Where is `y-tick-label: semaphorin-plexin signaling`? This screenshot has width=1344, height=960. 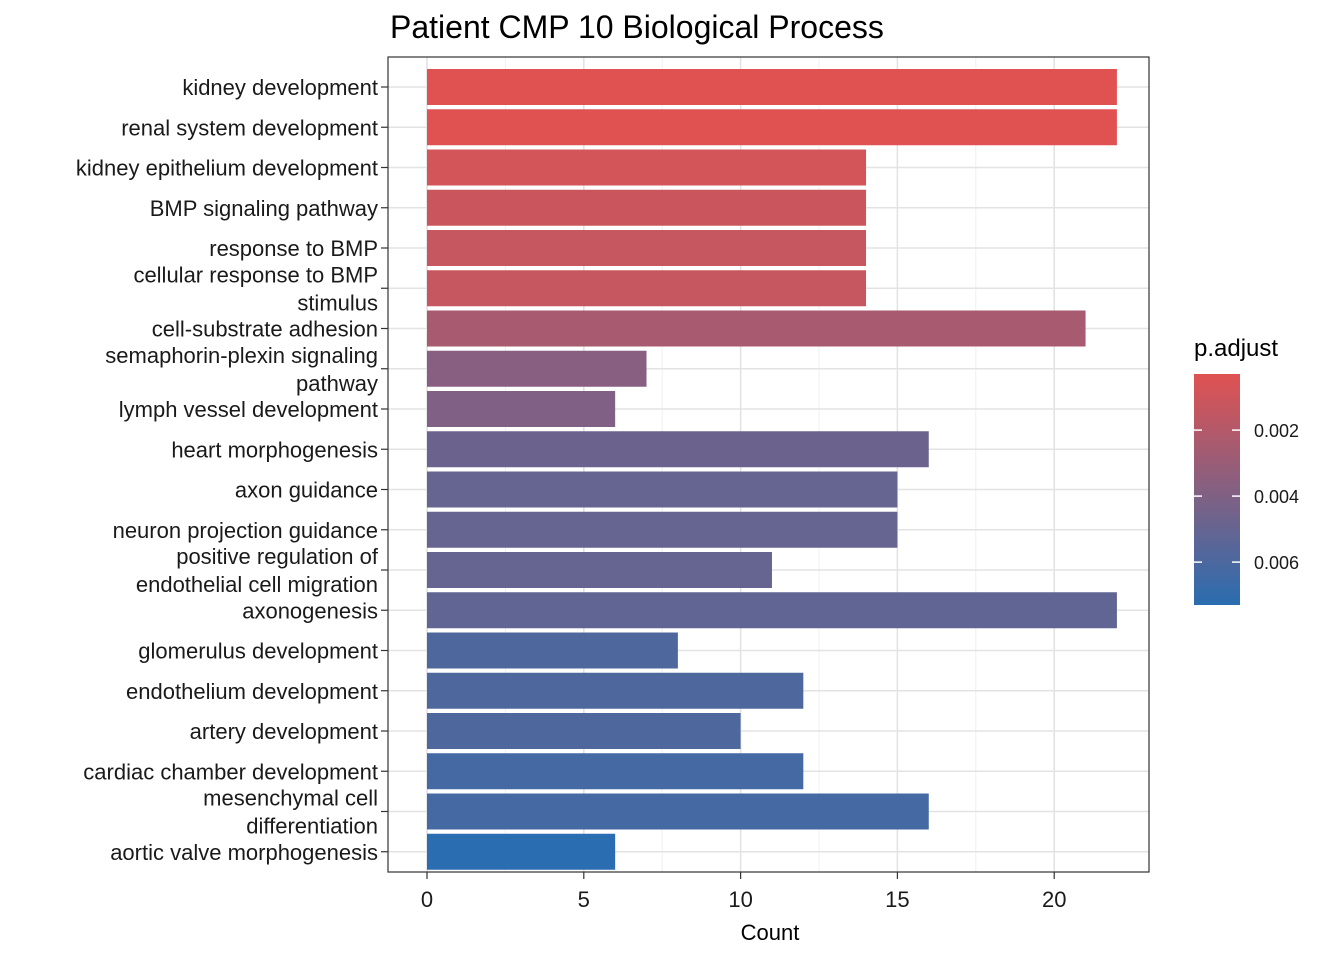
y-tick-label: semaphorin-plexin signaling is located at coordinates (241, 355).